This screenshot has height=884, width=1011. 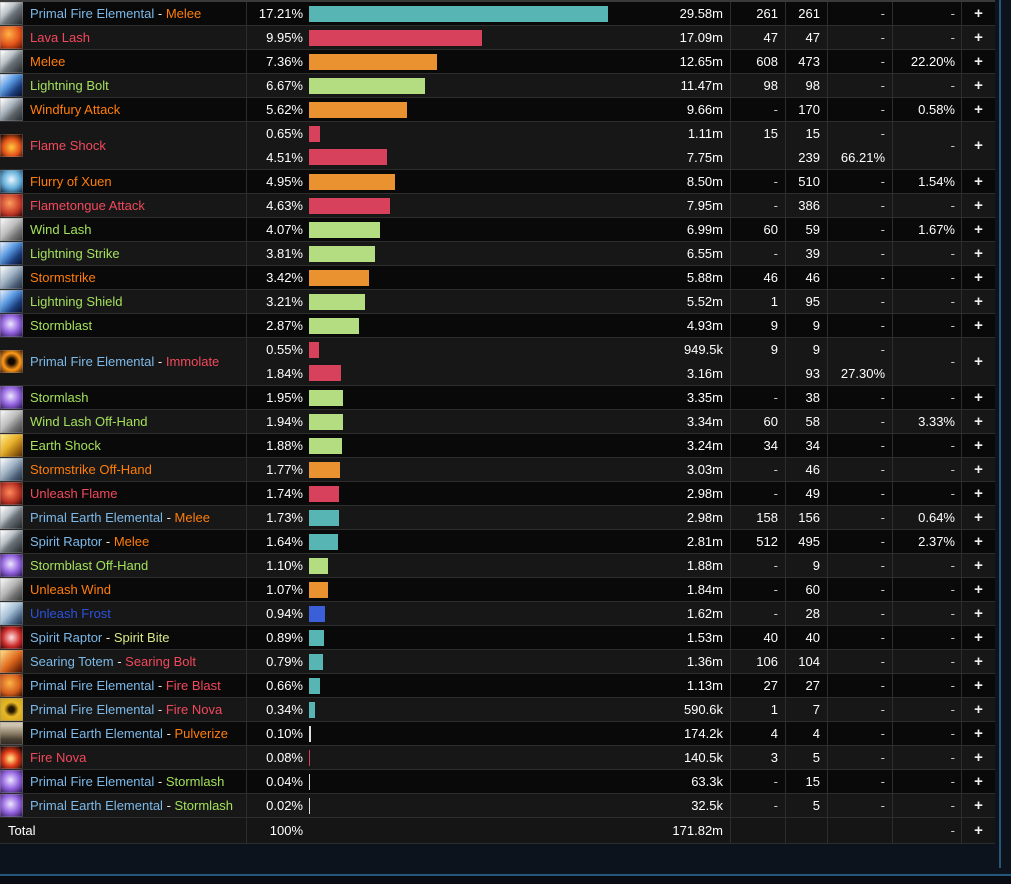 What do you see at coordinates (497, 110) in the screenshot?
I see `table-row: Windfury Attack 5.62% 9.66m -170-0.58% +` at bounding box center [497, 110].